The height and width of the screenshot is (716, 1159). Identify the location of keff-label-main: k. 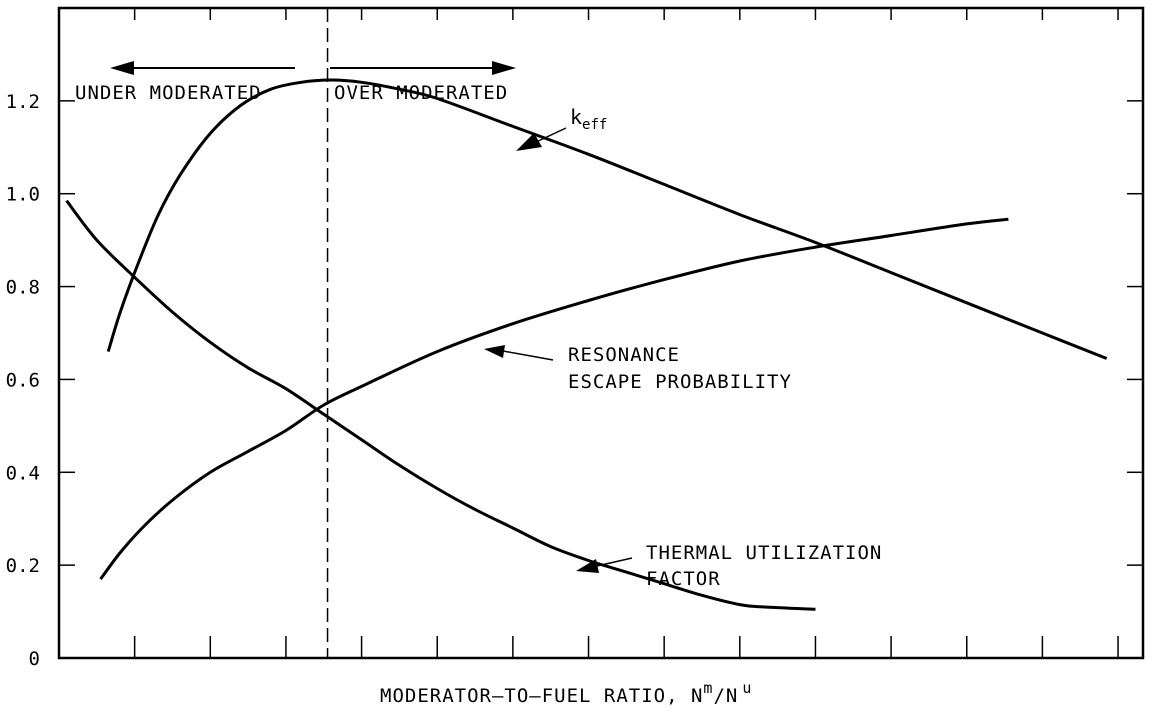
(576, 117).